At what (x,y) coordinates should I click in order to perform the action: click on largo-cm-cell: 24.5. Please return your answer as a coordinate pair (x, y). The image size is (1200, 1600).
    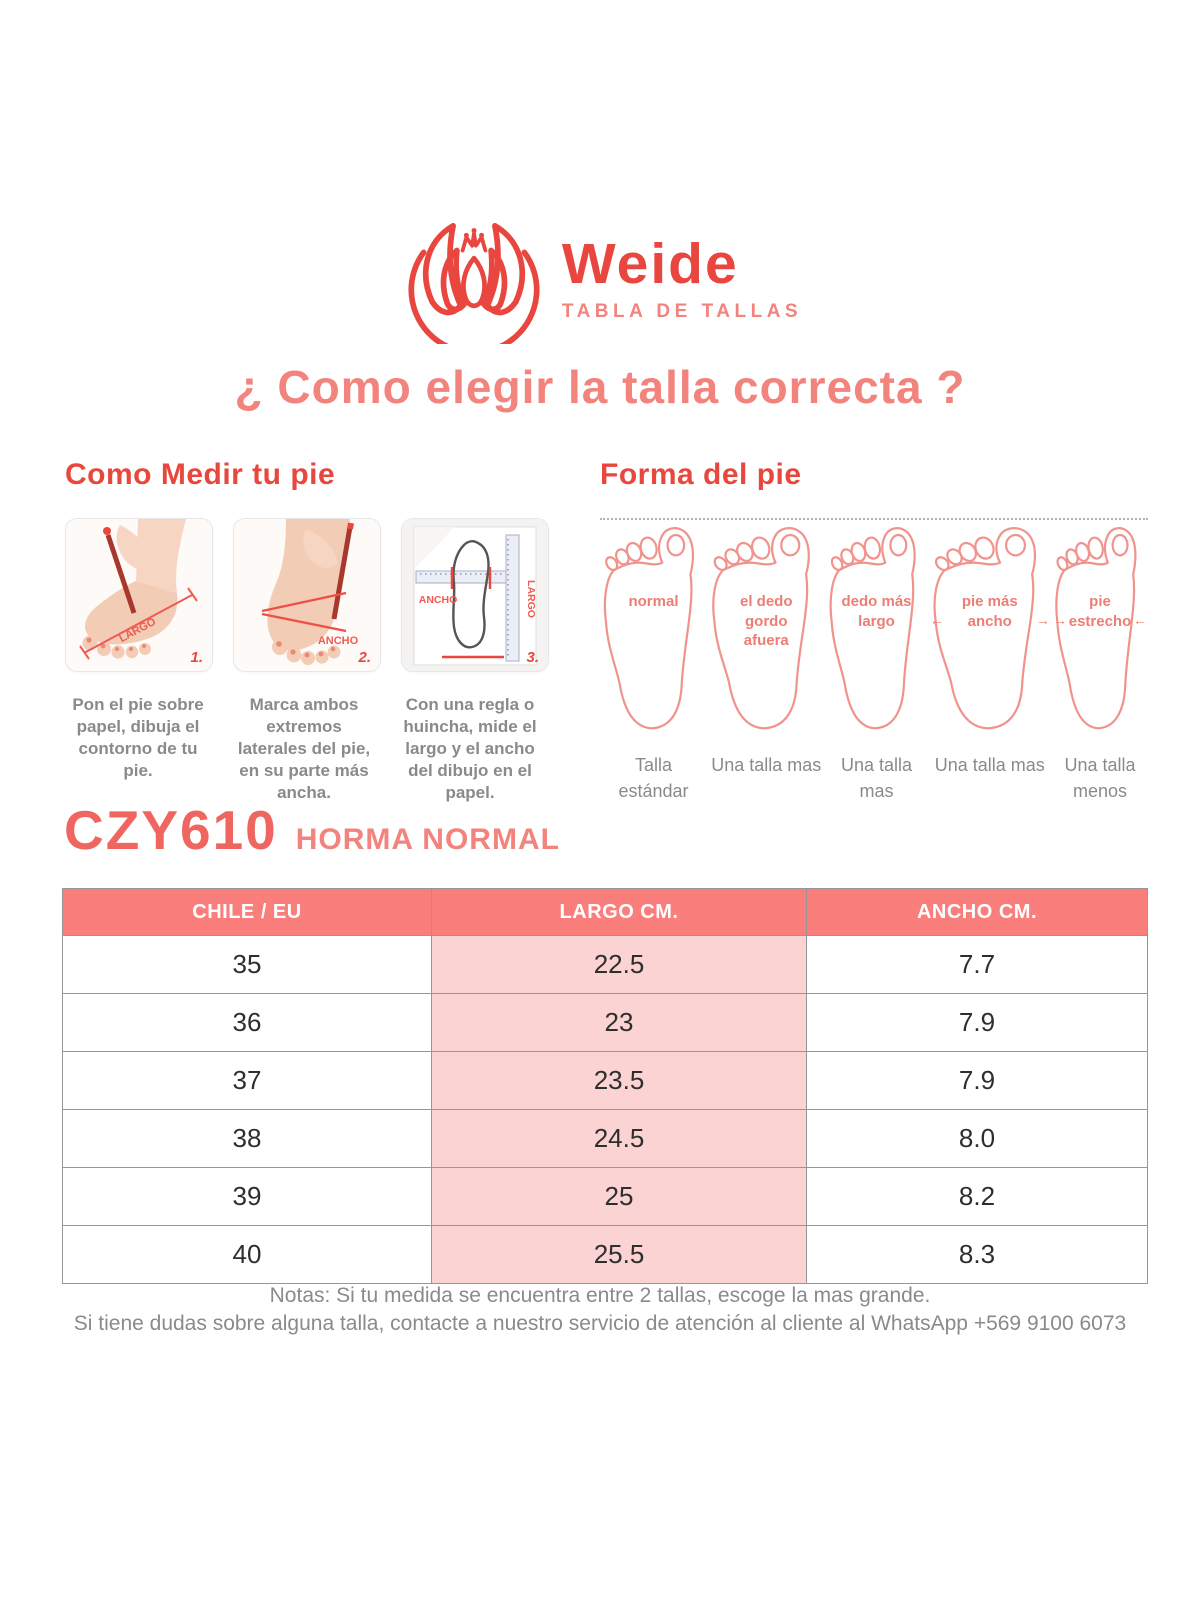
    Looking at the image, I should click on (619, 1138).